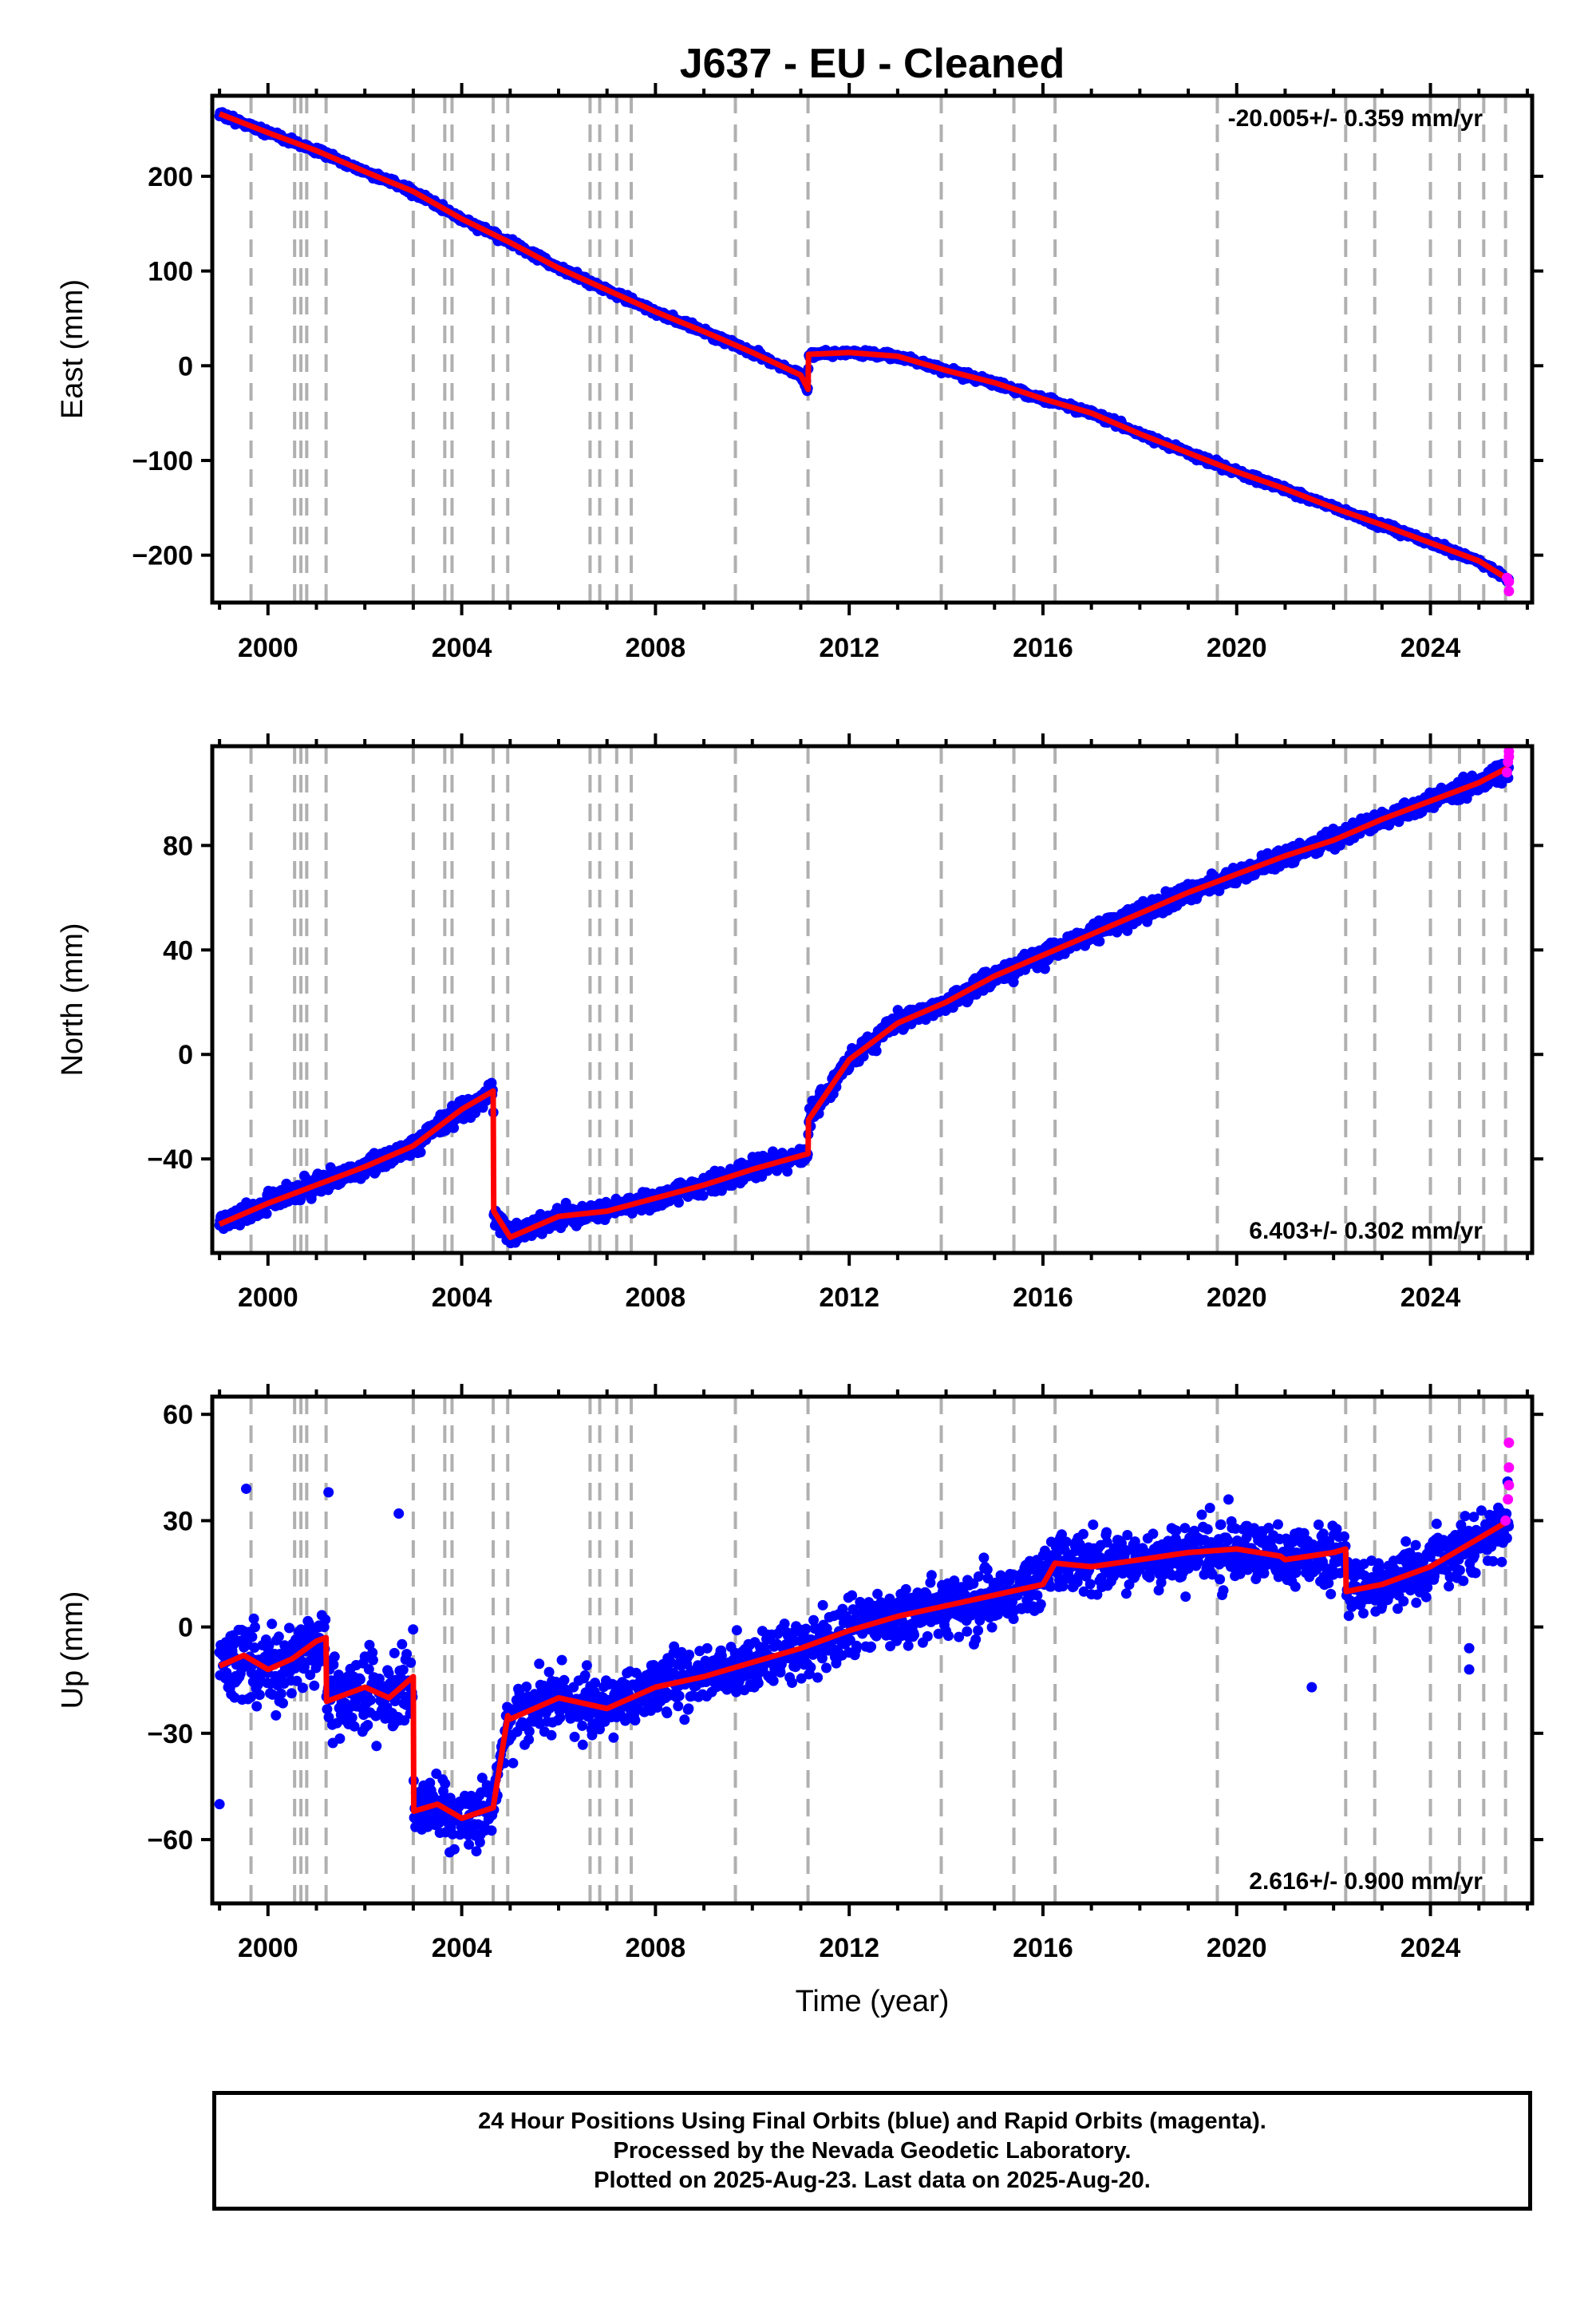 Image resolution: width=1596 pixels, height=2316 pixels. What do you see at coordinates (170, 272) in the screenshot?
I see `y-tick-label: 100` at bounding box center [170, 272].